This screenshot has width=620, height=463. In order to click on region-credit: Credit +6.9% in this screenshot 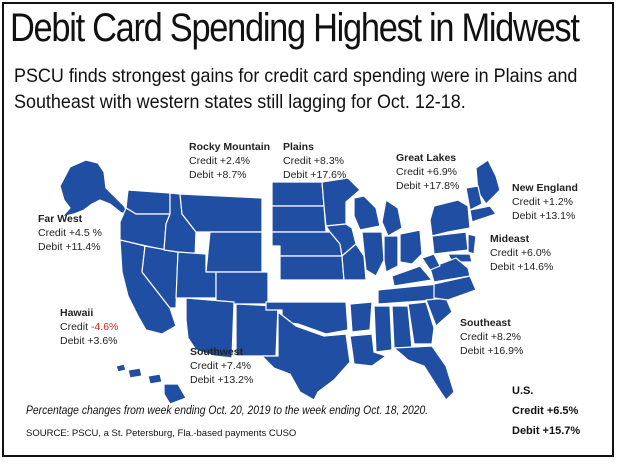, I will do `click(426, 172)`.